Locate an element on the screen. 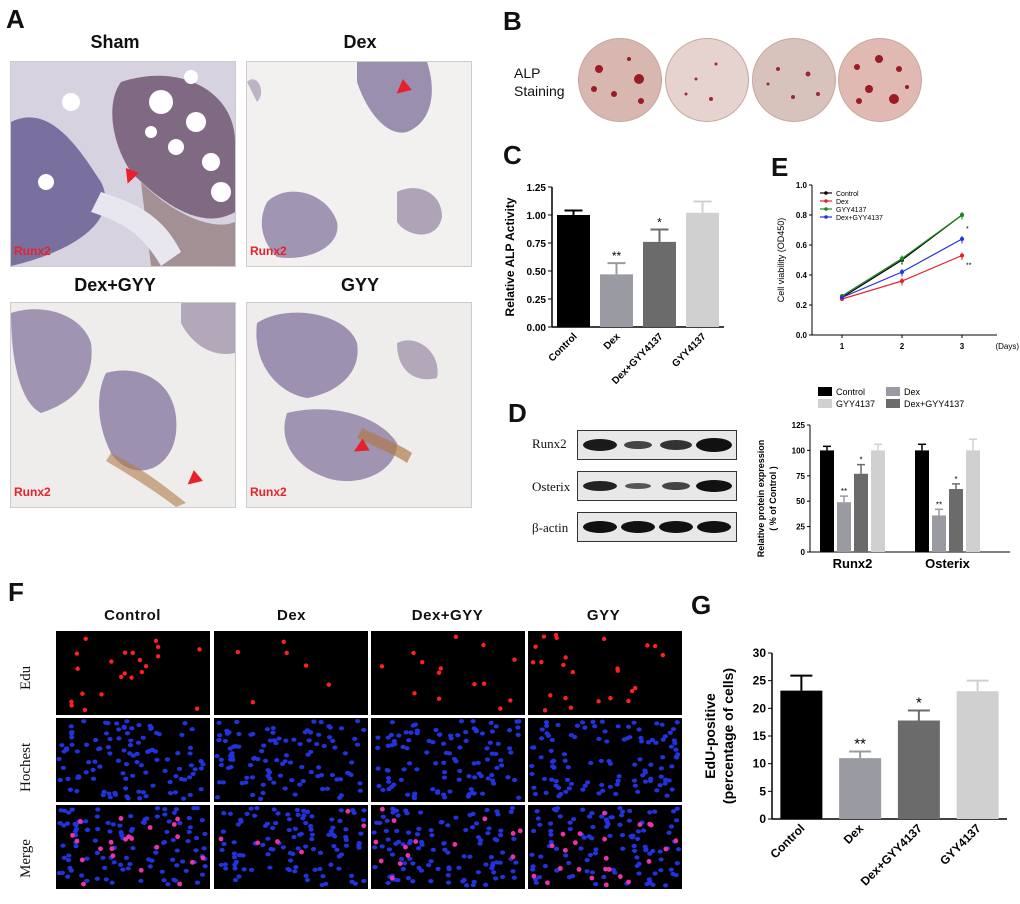  y-tick-label: 1.00 is located at coordinates (537, 216).